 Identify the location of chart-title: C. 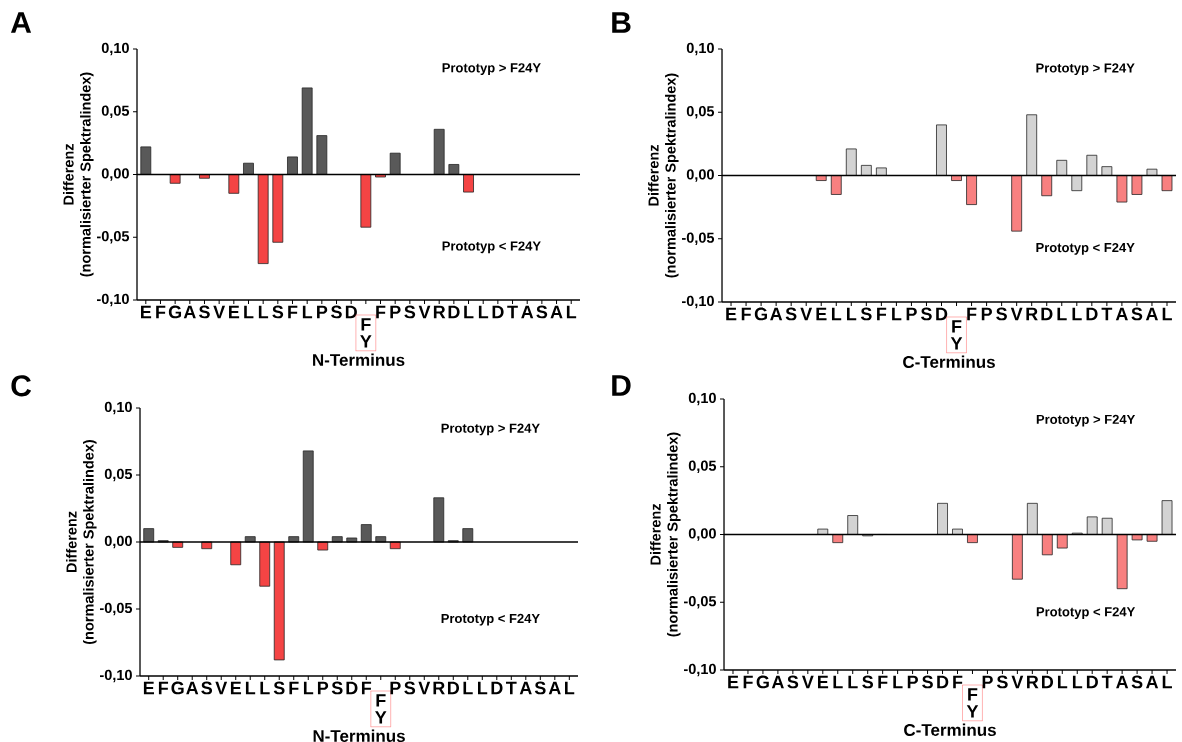
(21, 386).